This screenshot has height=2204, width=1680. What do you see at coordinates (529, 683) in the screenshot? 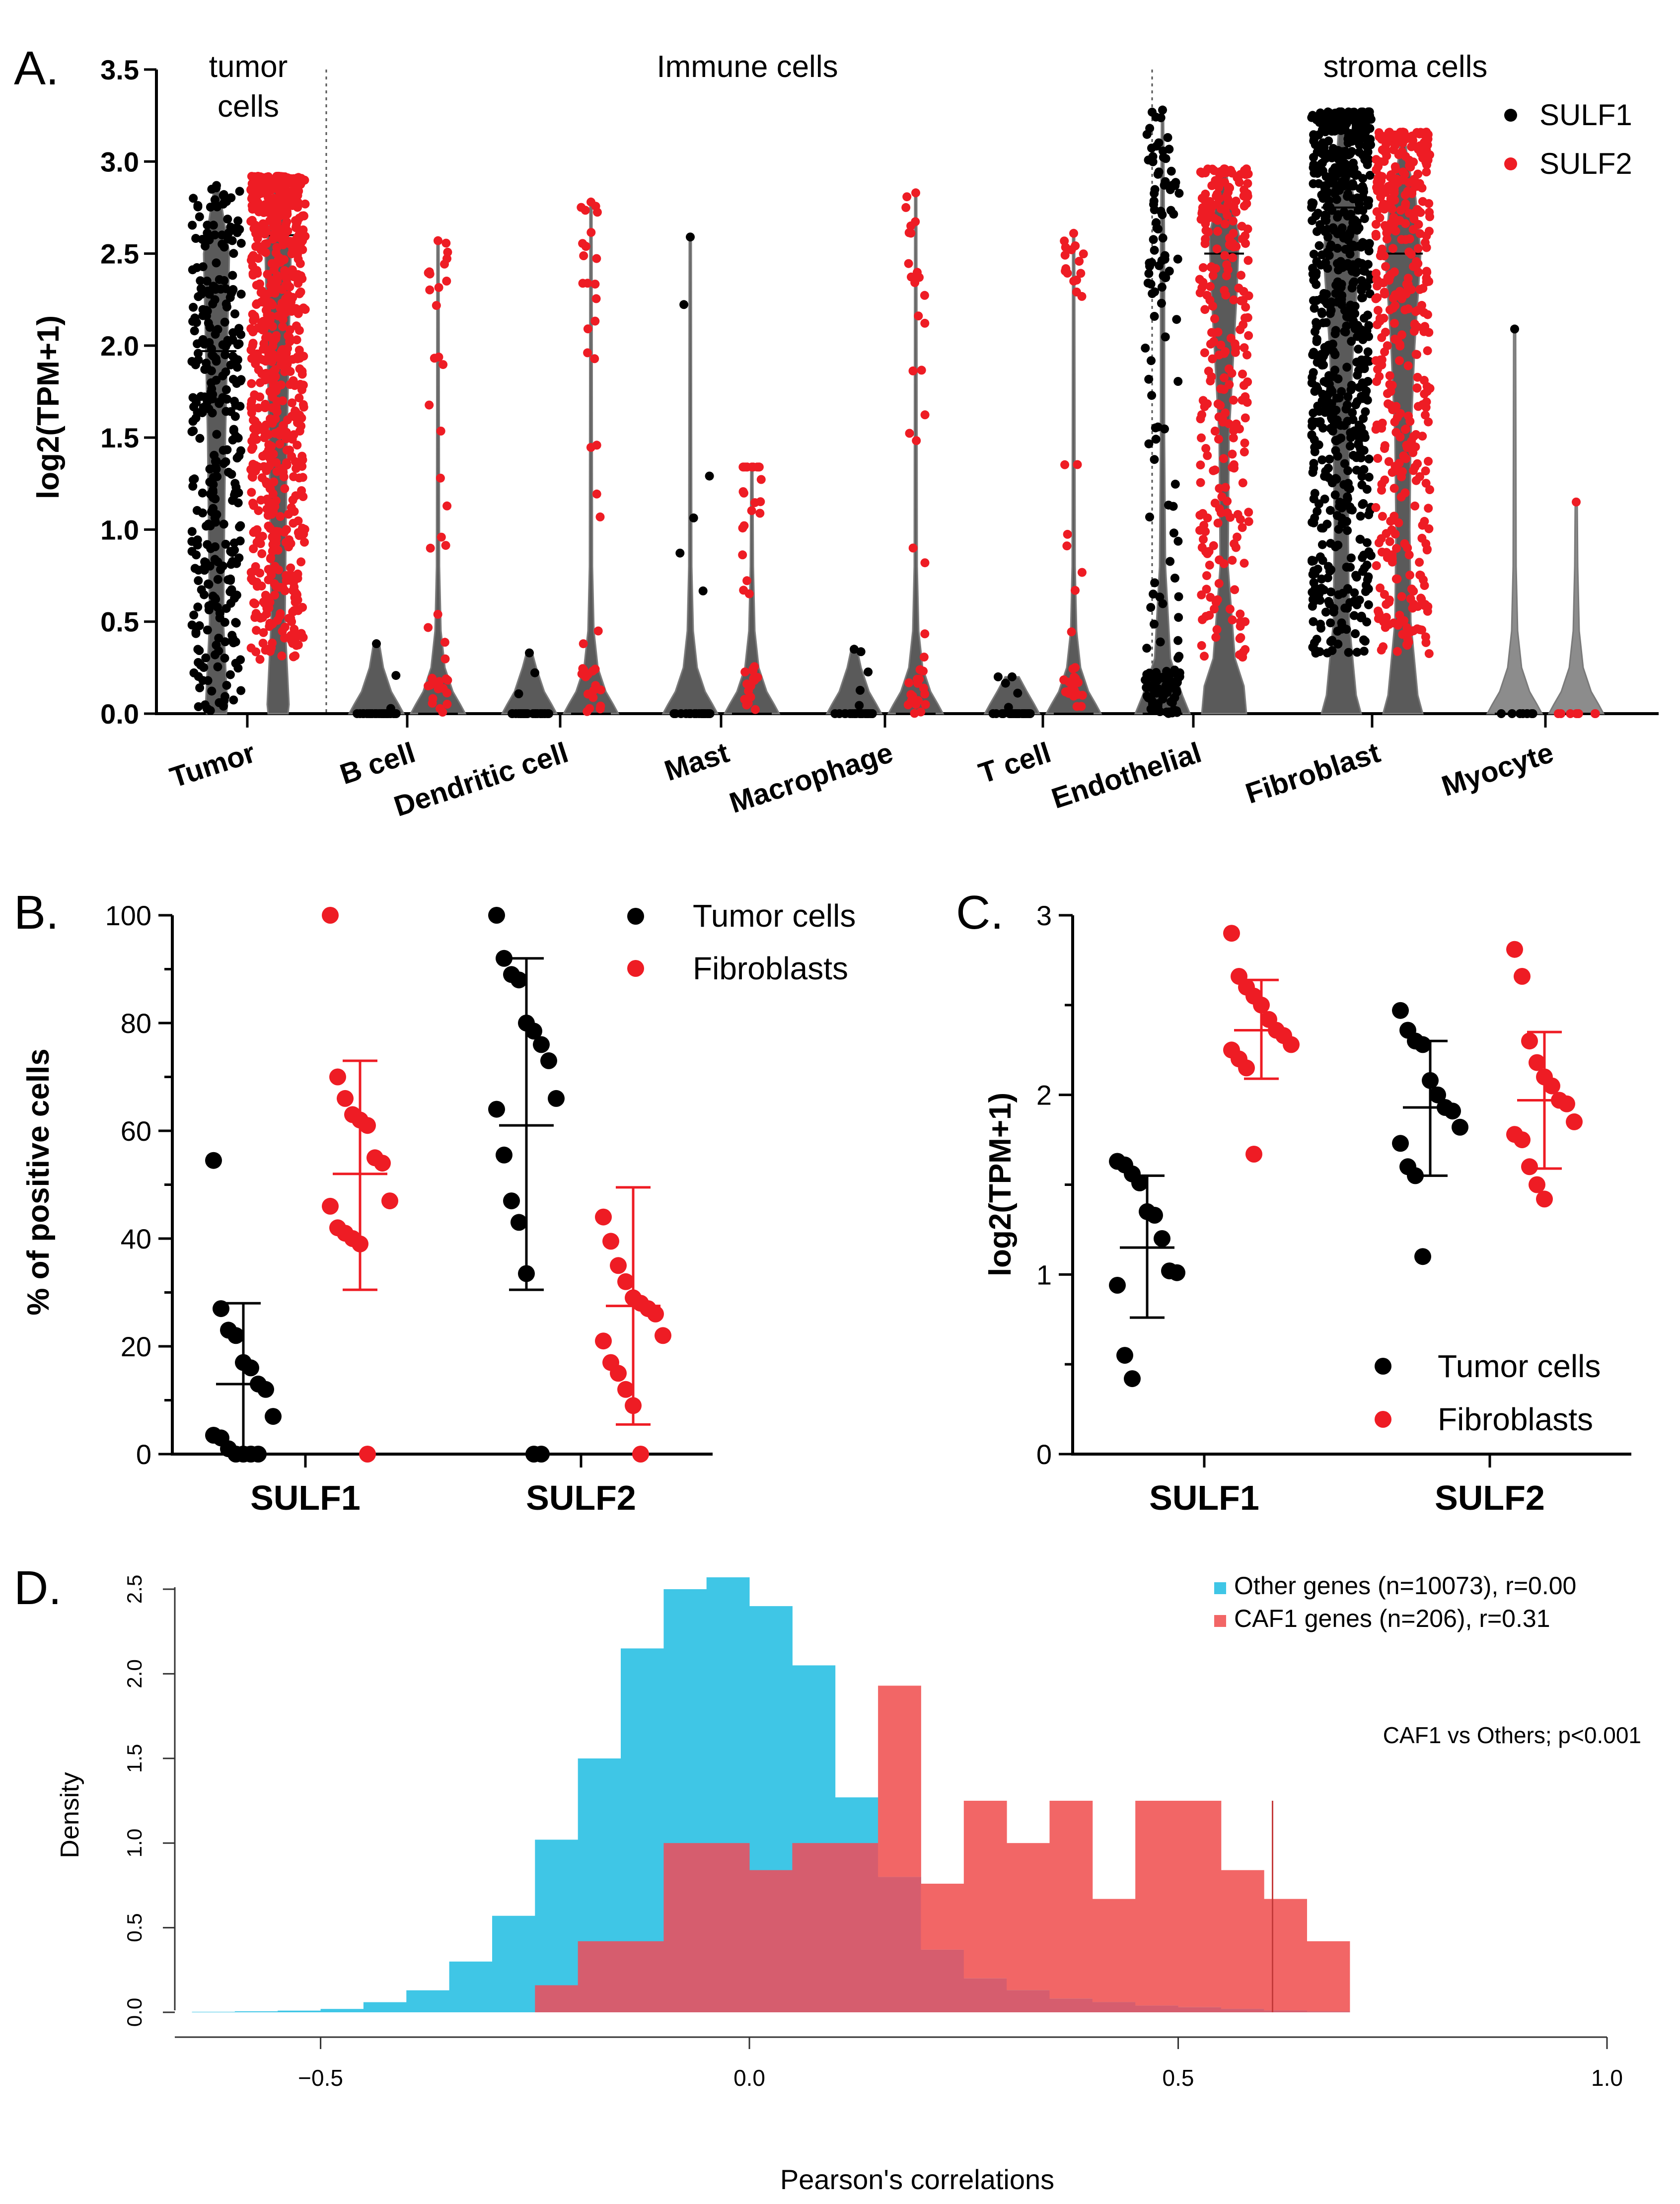
I see `violin-sulf1` at bounding box center [529, 683].